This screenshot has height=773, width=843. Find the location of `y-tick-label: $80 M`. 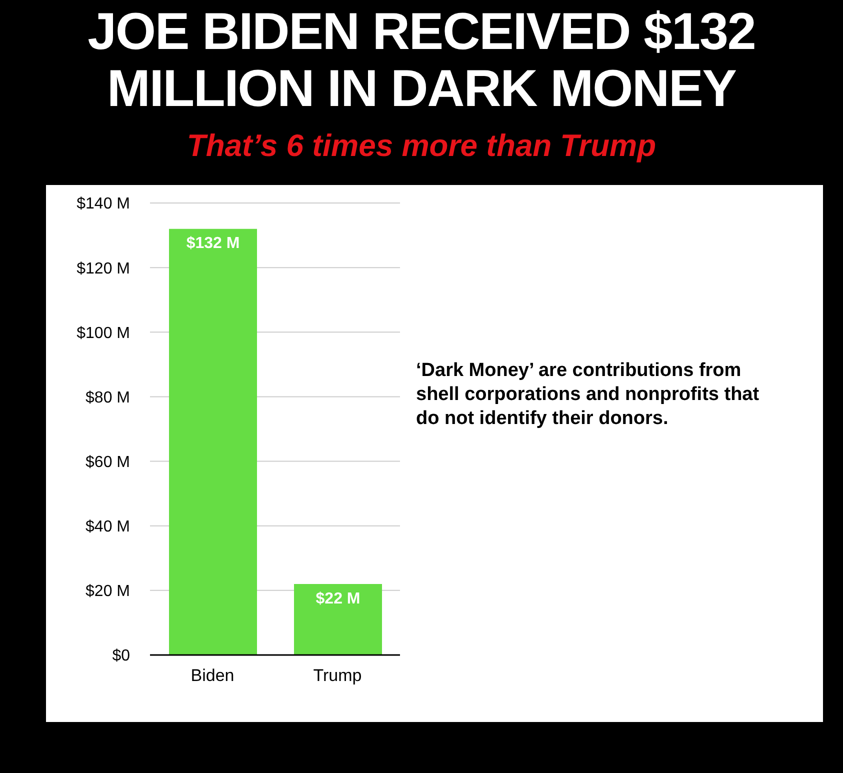

y-tick-label: $80 M is located at coordinates (108, 397).